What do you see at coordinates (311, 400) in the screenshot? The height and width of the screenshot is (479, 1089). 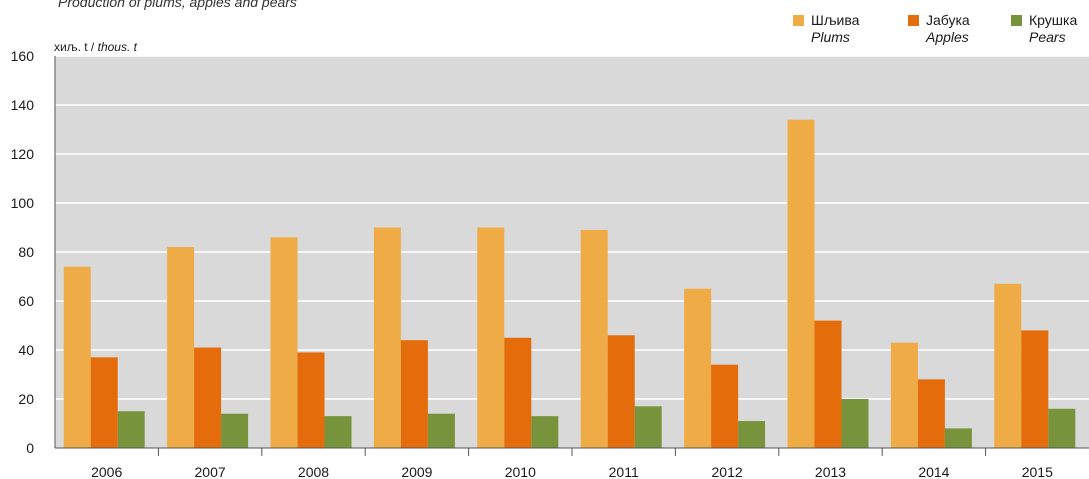 I see `bar-apples-2008` at bounding box center [311, 400].